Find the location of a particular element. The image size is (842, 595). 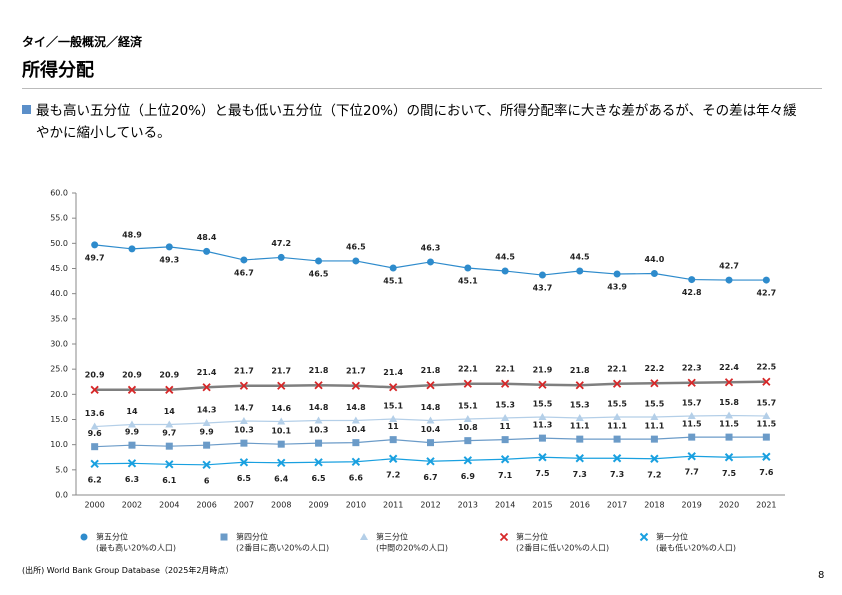

data-label: 7.3 is located at coordinates (617, 474).